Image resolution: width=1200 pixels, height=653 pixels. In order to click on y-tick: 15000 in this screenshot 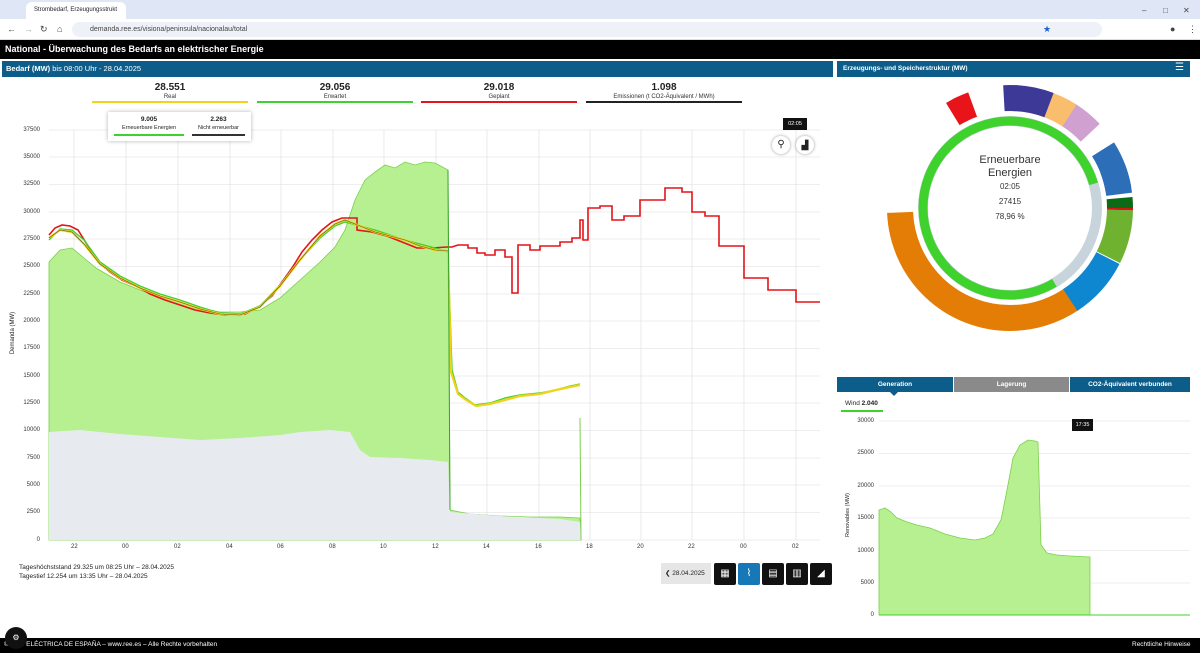, I will do `click(31, 376)`.